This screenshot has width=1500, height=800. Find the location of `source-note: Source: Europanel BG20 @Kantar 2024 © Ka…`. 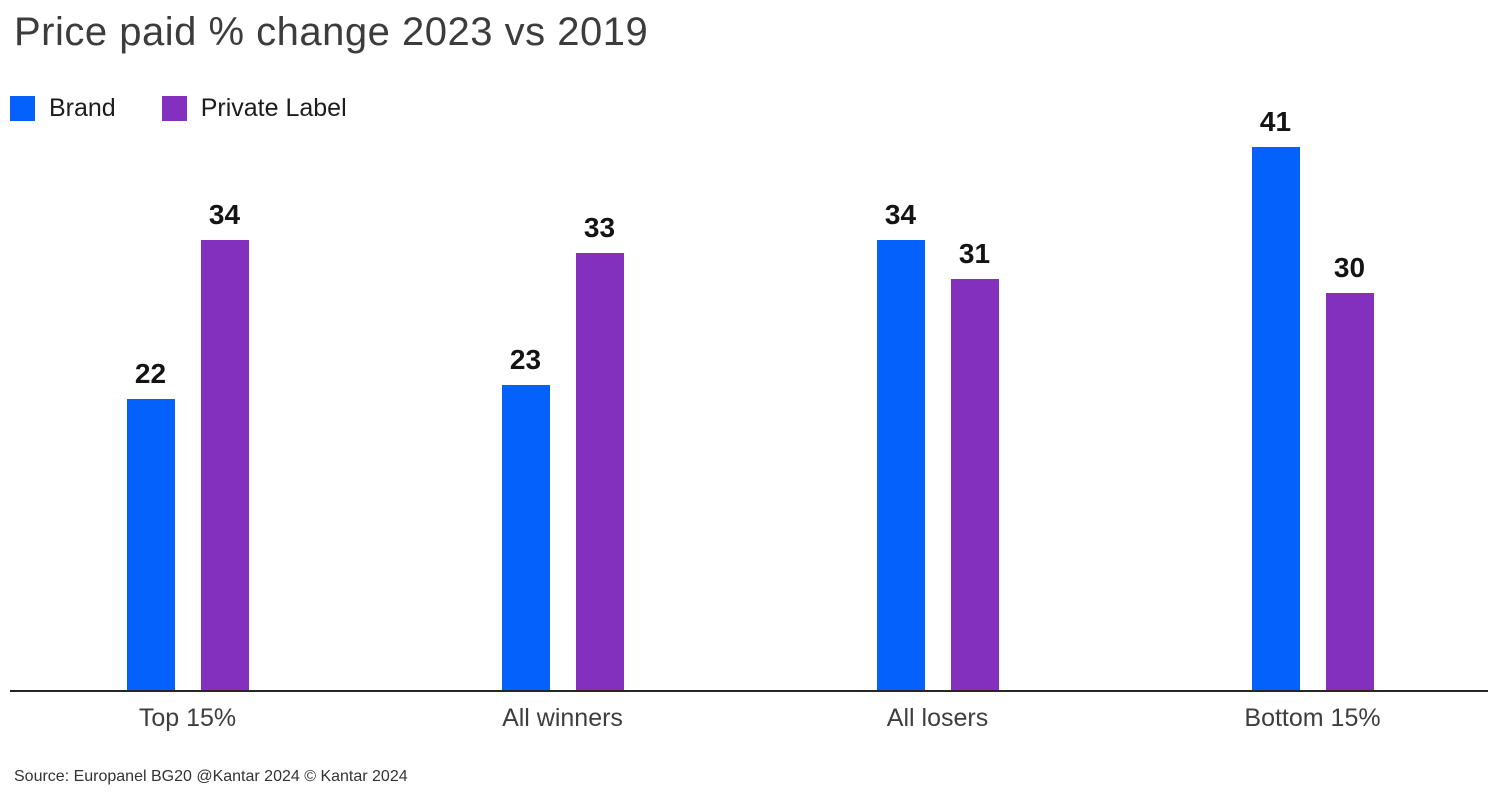

source-note: Source: Europanel BG20 @Kantar 2024 © Ka… is located at coordinates (211, 776).